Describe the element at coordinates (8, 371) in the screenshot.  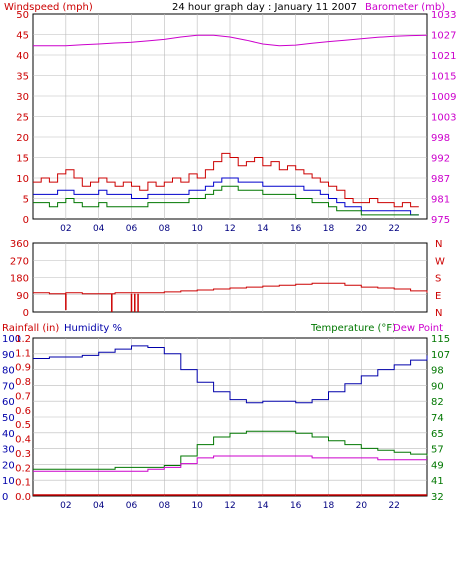
I see `humidity-tick-label: 80` at that location.